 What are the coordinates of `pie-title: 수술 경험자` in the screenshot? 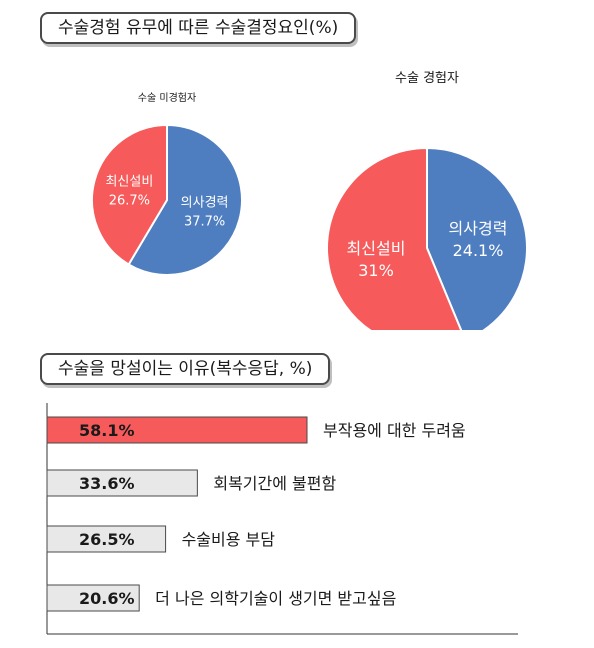 It's located at (427, 78).